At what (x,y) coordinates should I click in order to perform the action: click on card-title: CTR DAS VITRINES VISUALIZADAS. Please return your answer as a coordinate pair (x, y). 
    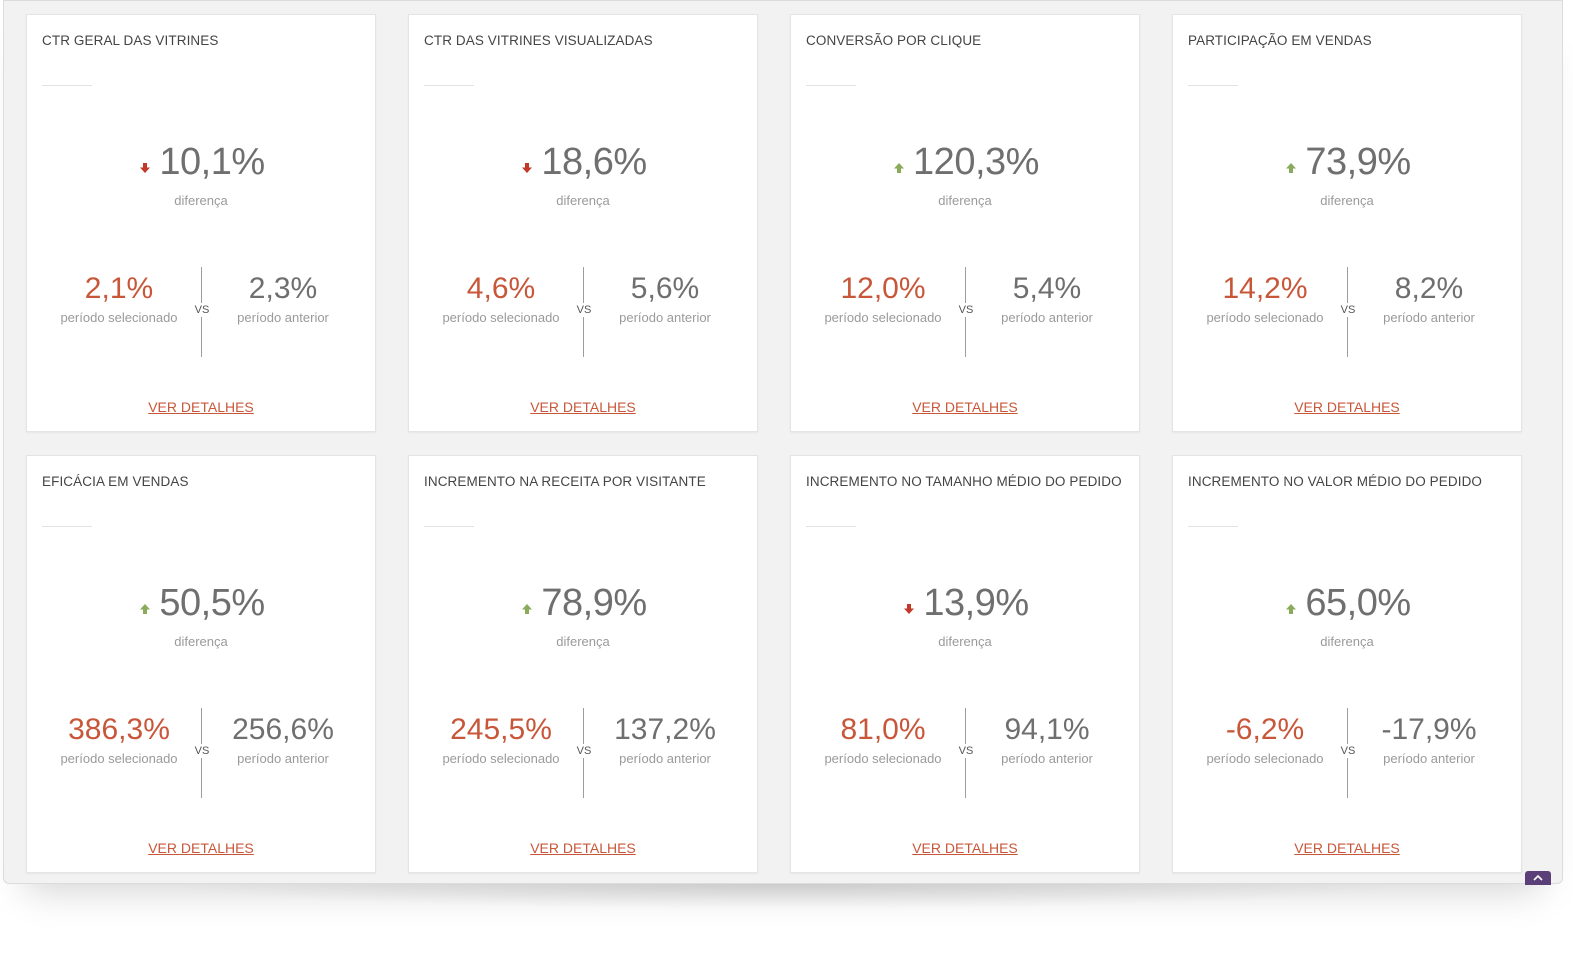
    Looking at the image, I should click on (538, 40).